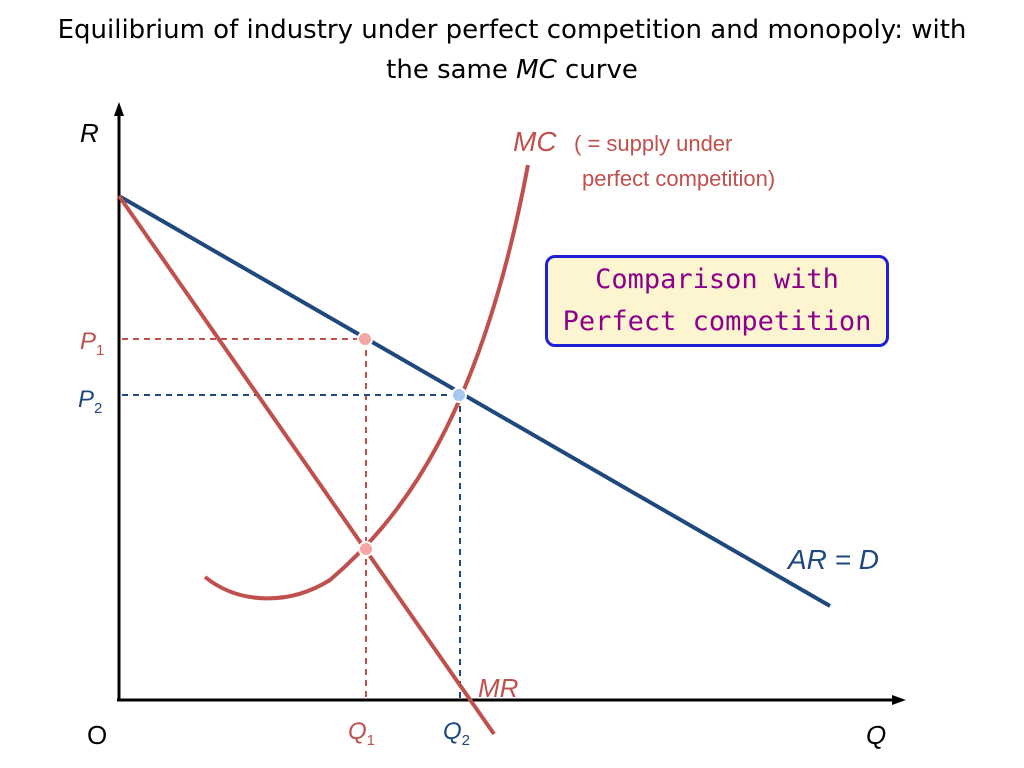 The height and width of the screenshot is (768, 1024). Describe the element at coordinates (371, 740) in the screenshot. I see `q1-label-sub: 1` at that location.